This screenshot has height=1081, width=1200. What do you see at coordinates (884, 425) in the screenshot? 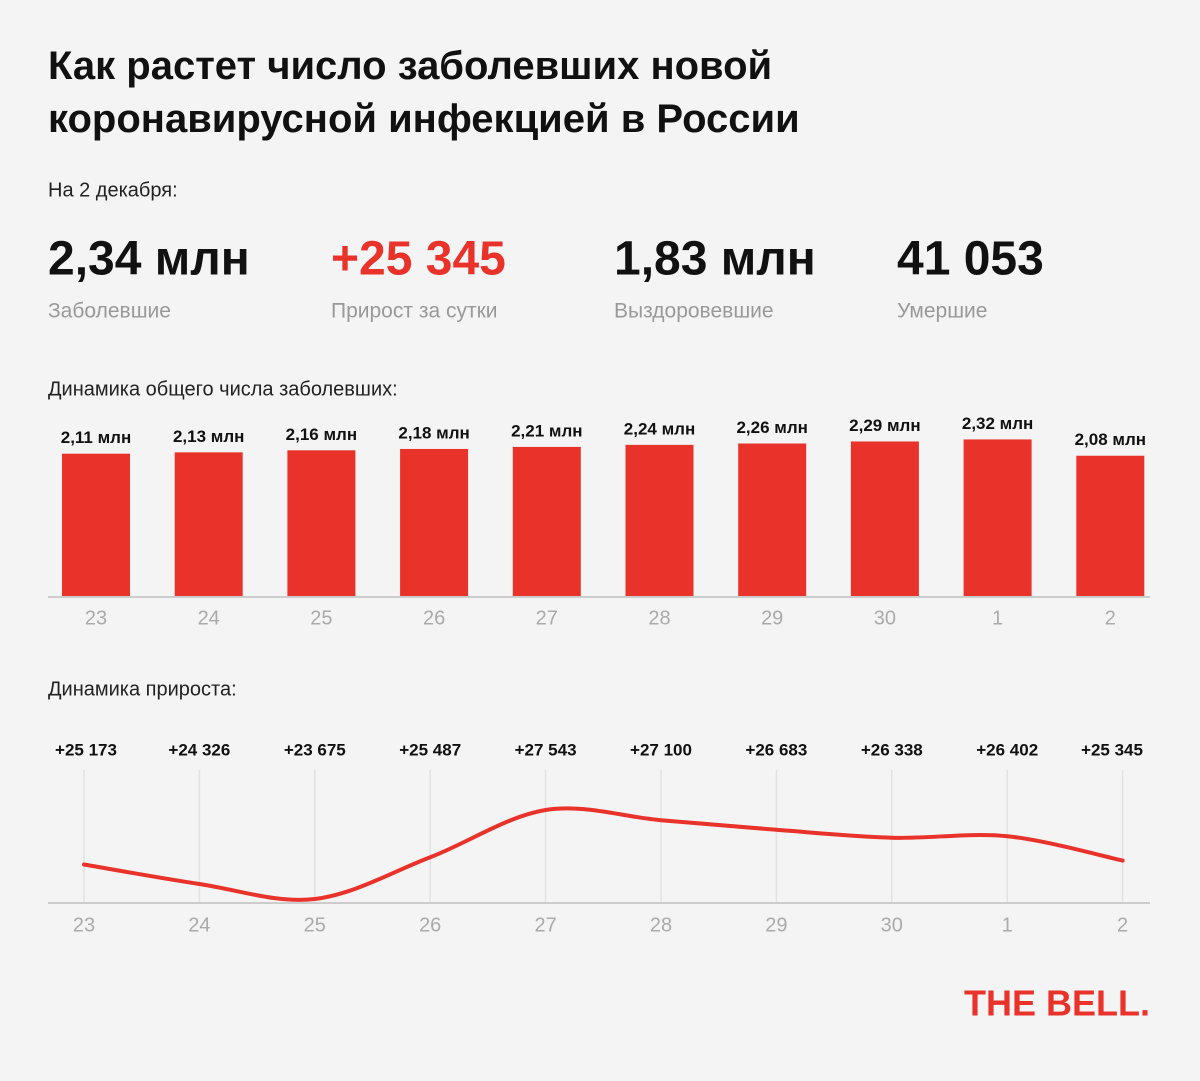
I see `value-label: 2,29 млн` at bounding box center [884, 425].